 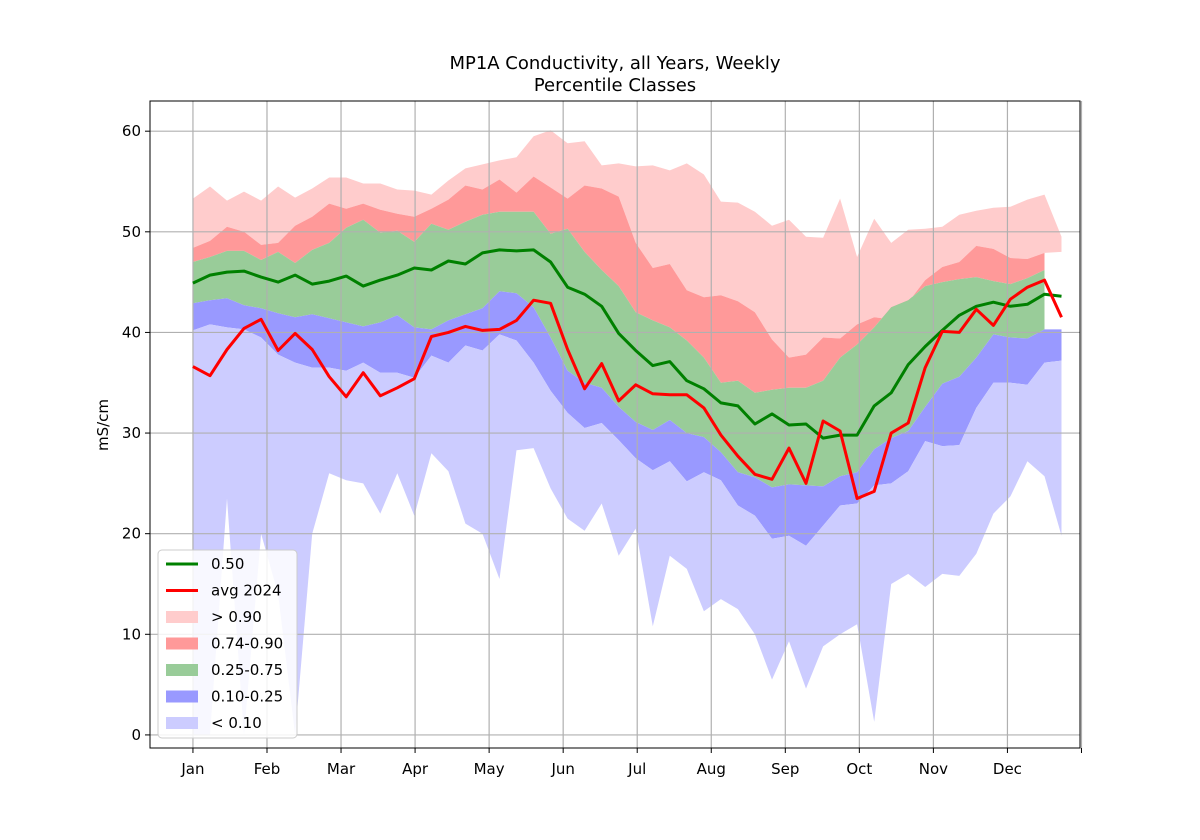 I want to click on y-tick-label-3: 30, so click(x=131, y=433).